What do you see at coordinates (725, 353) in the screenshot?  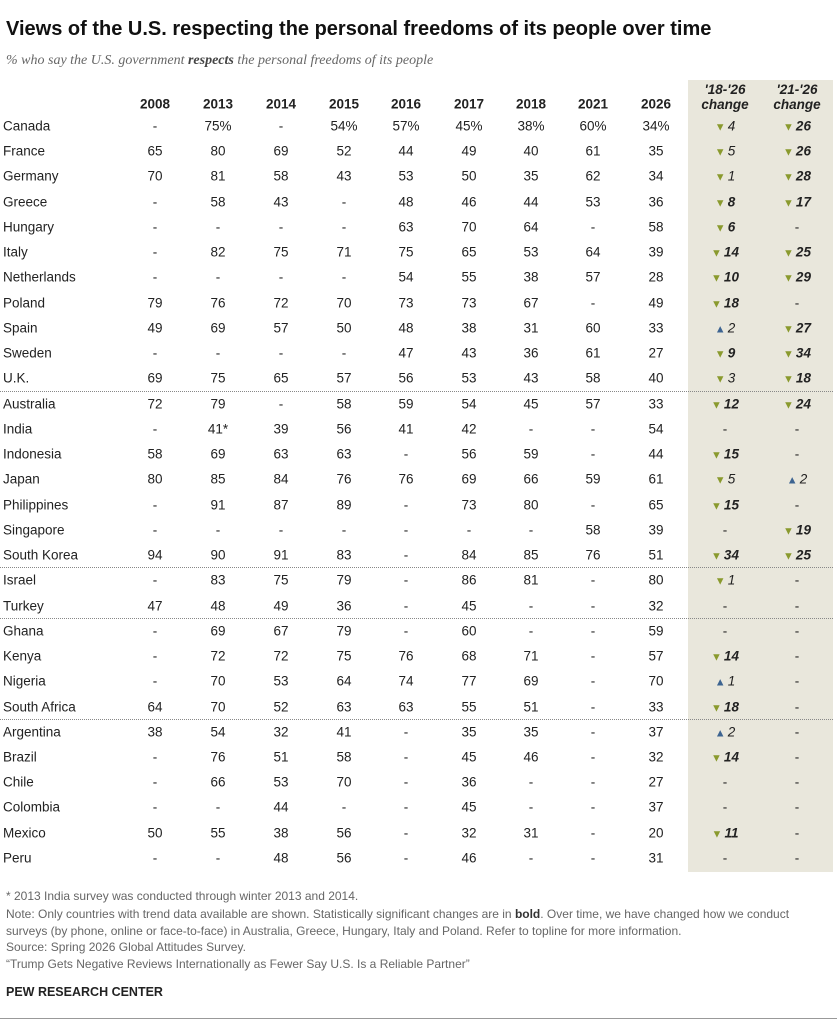 I see `change-cell: ▼ 9` at bounding box center [725, 353].